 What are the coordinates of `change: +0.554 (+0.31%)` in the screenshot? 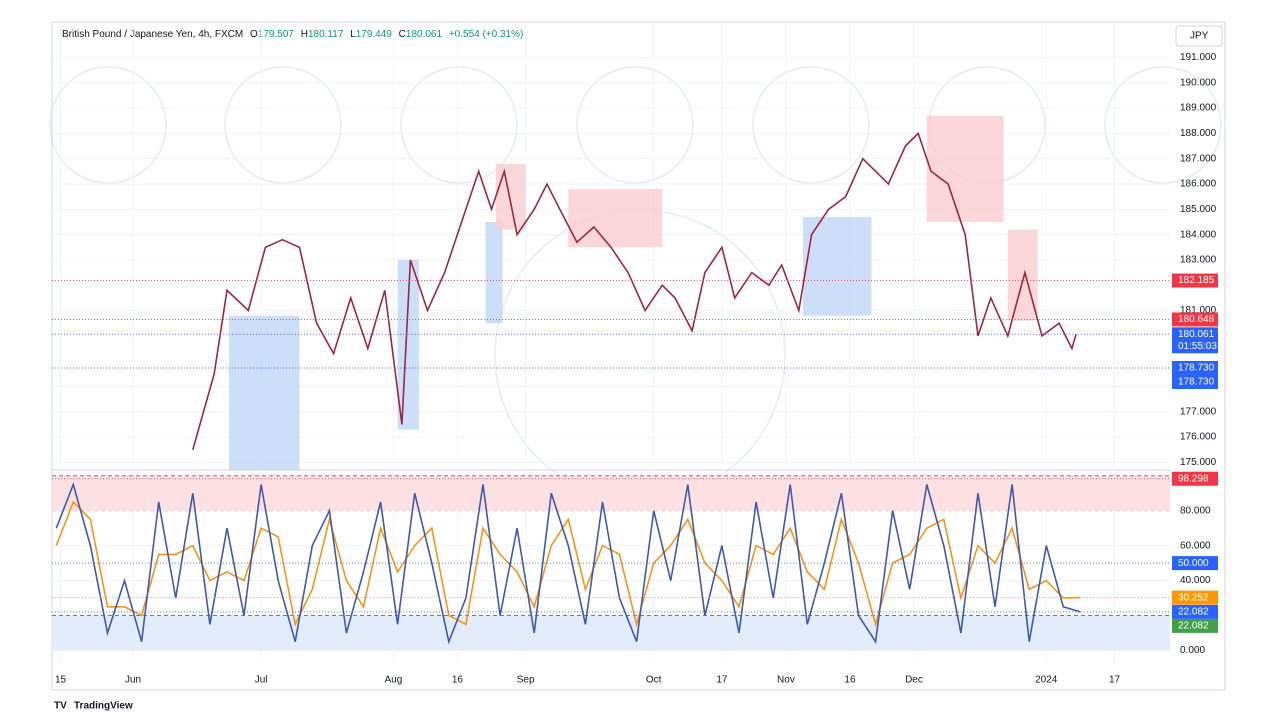 It's located at (486, 34).